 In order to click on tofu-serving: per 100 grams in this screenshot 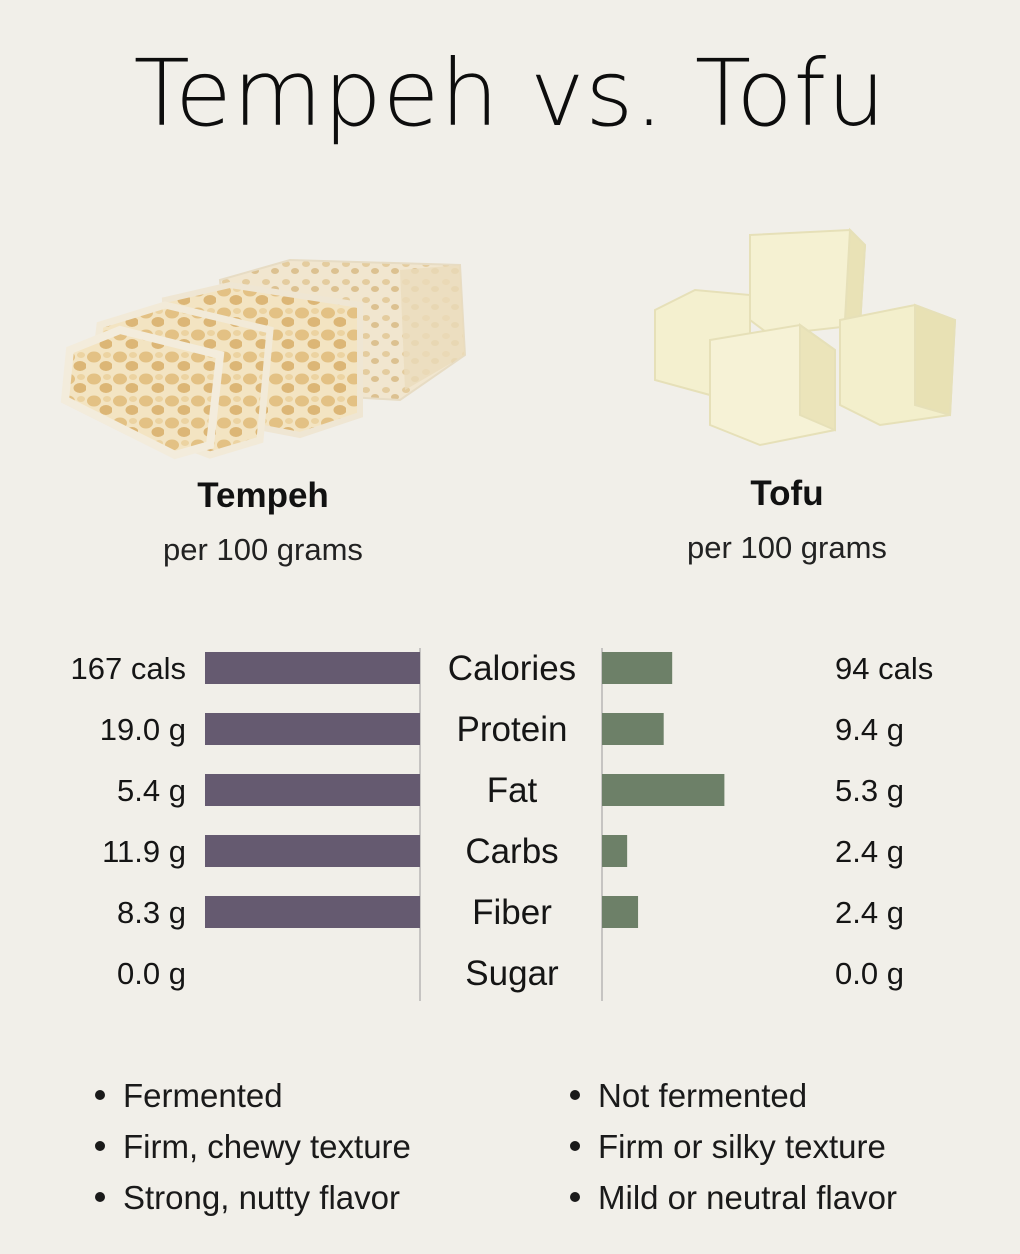, I will do `click(787, 547)`.